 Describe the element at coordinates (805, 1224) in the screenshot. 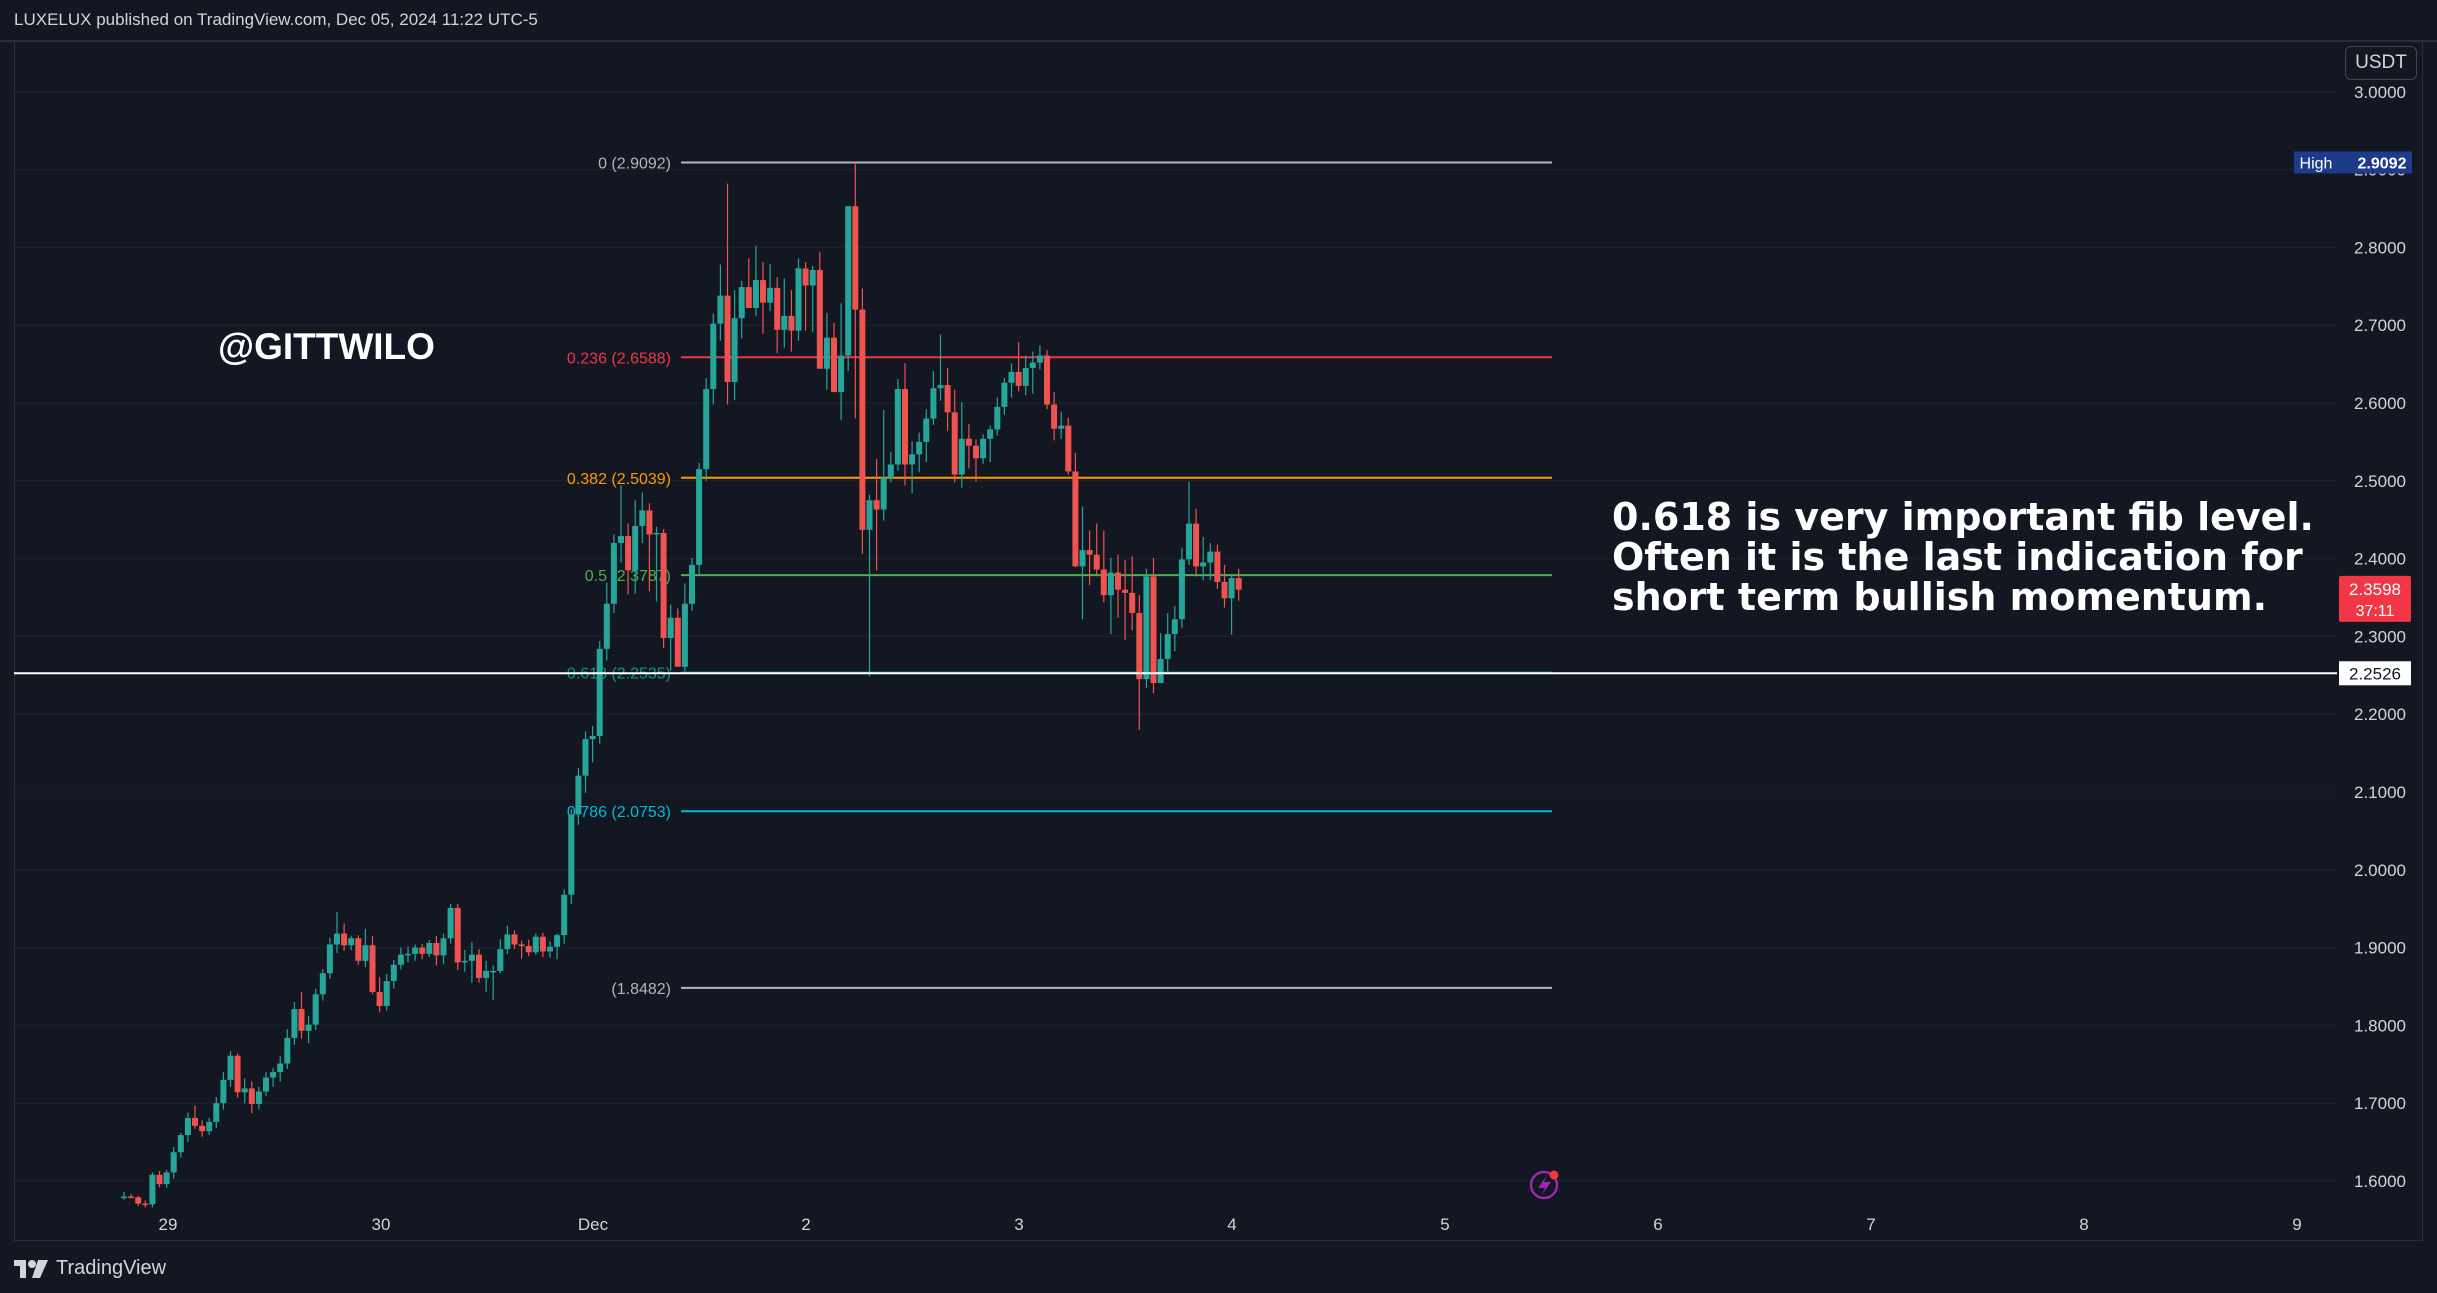

I see `x-tick-label: 2` at that location.